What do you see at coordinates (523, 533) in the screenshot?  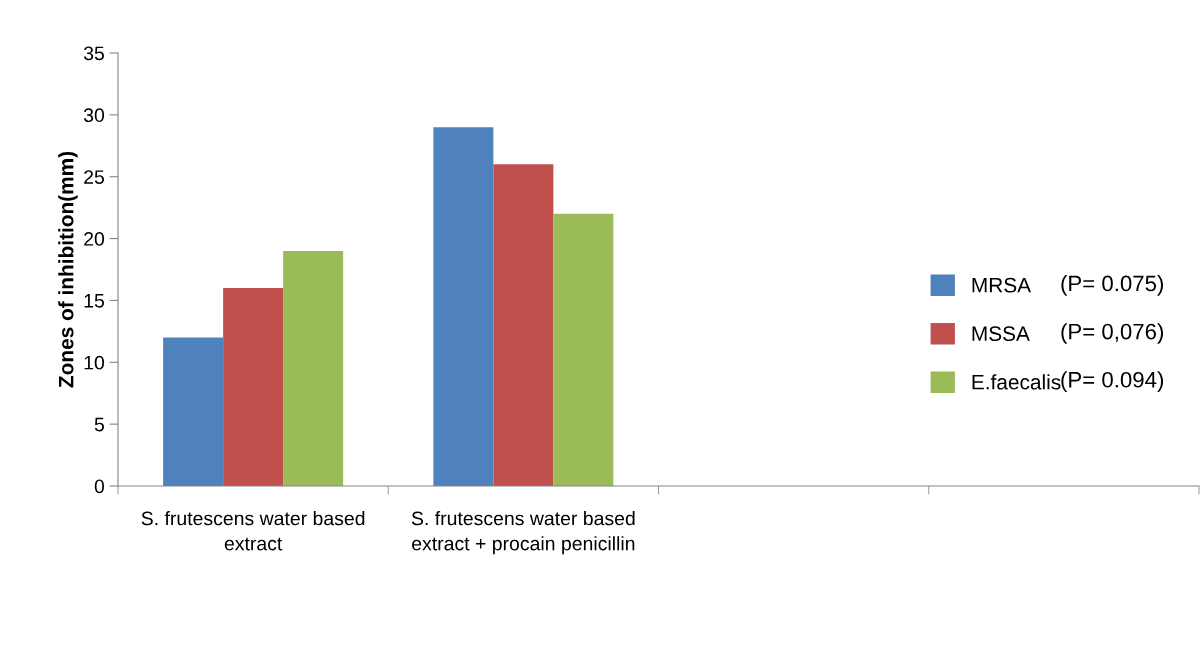 I see `x-tick-label: S. frutescens water based extract + procain penicillin` at bounding box center [523, 533].